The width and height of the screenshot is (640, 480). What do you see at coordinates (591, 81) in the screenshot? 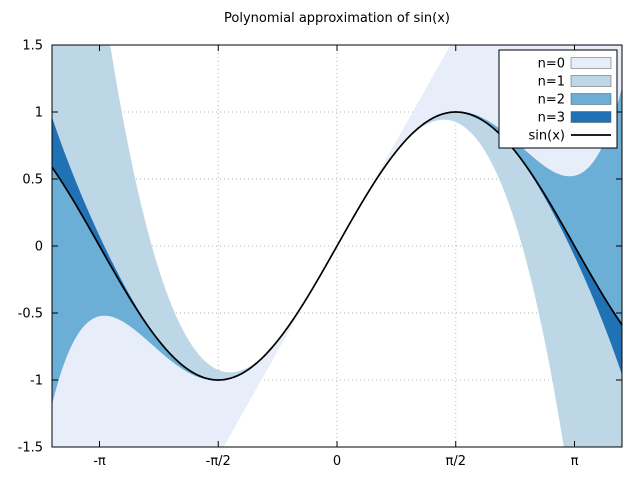
I see `legend-swatch-n=1` at bounding box center [591, 81].